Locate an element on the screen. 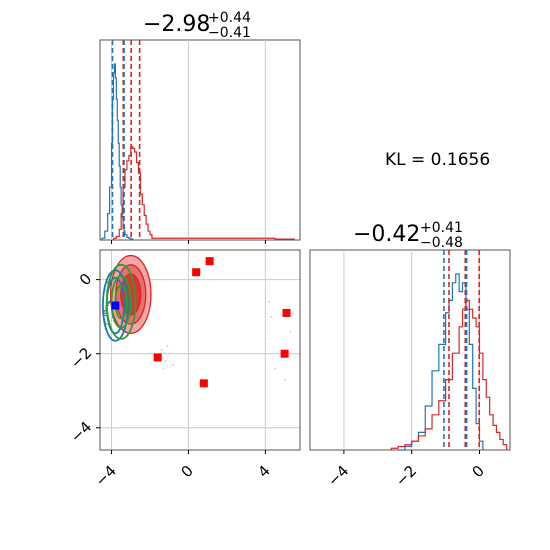 The width and height of the screenshot is (550, 550). joint-ytick-label: 0 is located at coordinates (85, 279).